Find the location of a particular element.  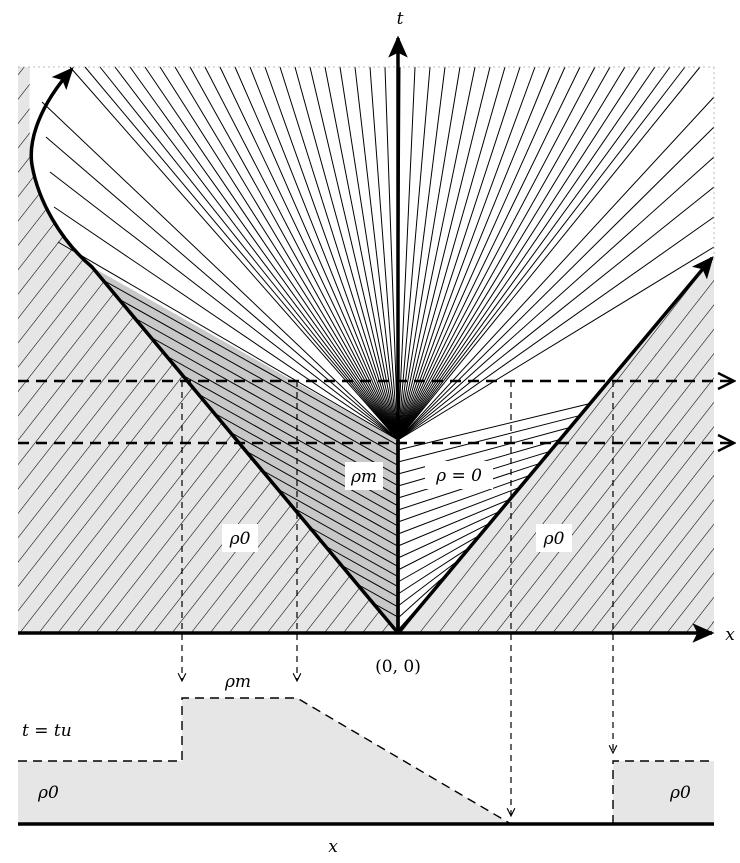

rho-m-profile-label: ρm is located at coordinates (237, 682).